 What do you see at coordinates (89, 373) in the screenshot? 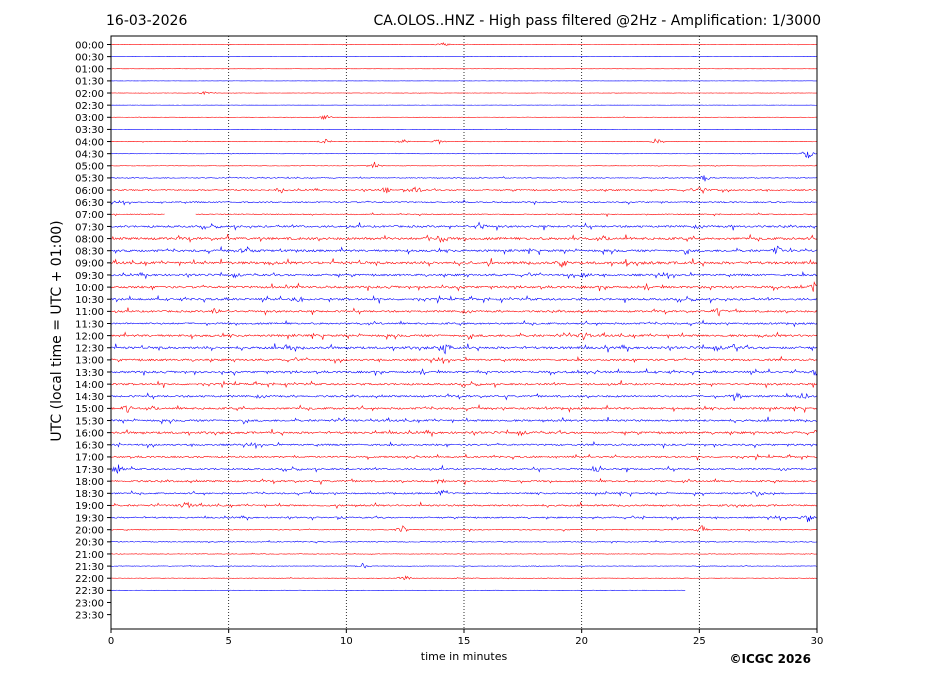
I see `row-time-label: 13:30` at bounding box center [89, 373].